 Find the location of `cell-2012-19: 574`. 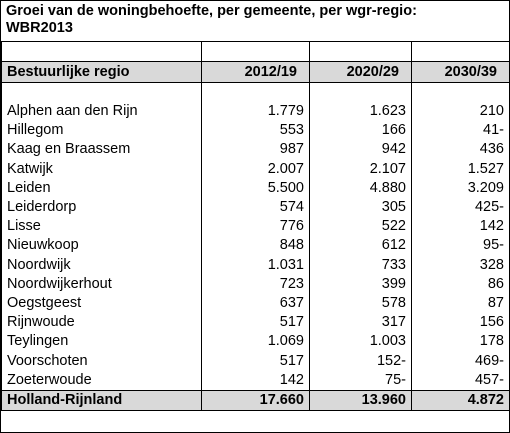

cell-2012-19: 574 is located at coordinates (255, 207).